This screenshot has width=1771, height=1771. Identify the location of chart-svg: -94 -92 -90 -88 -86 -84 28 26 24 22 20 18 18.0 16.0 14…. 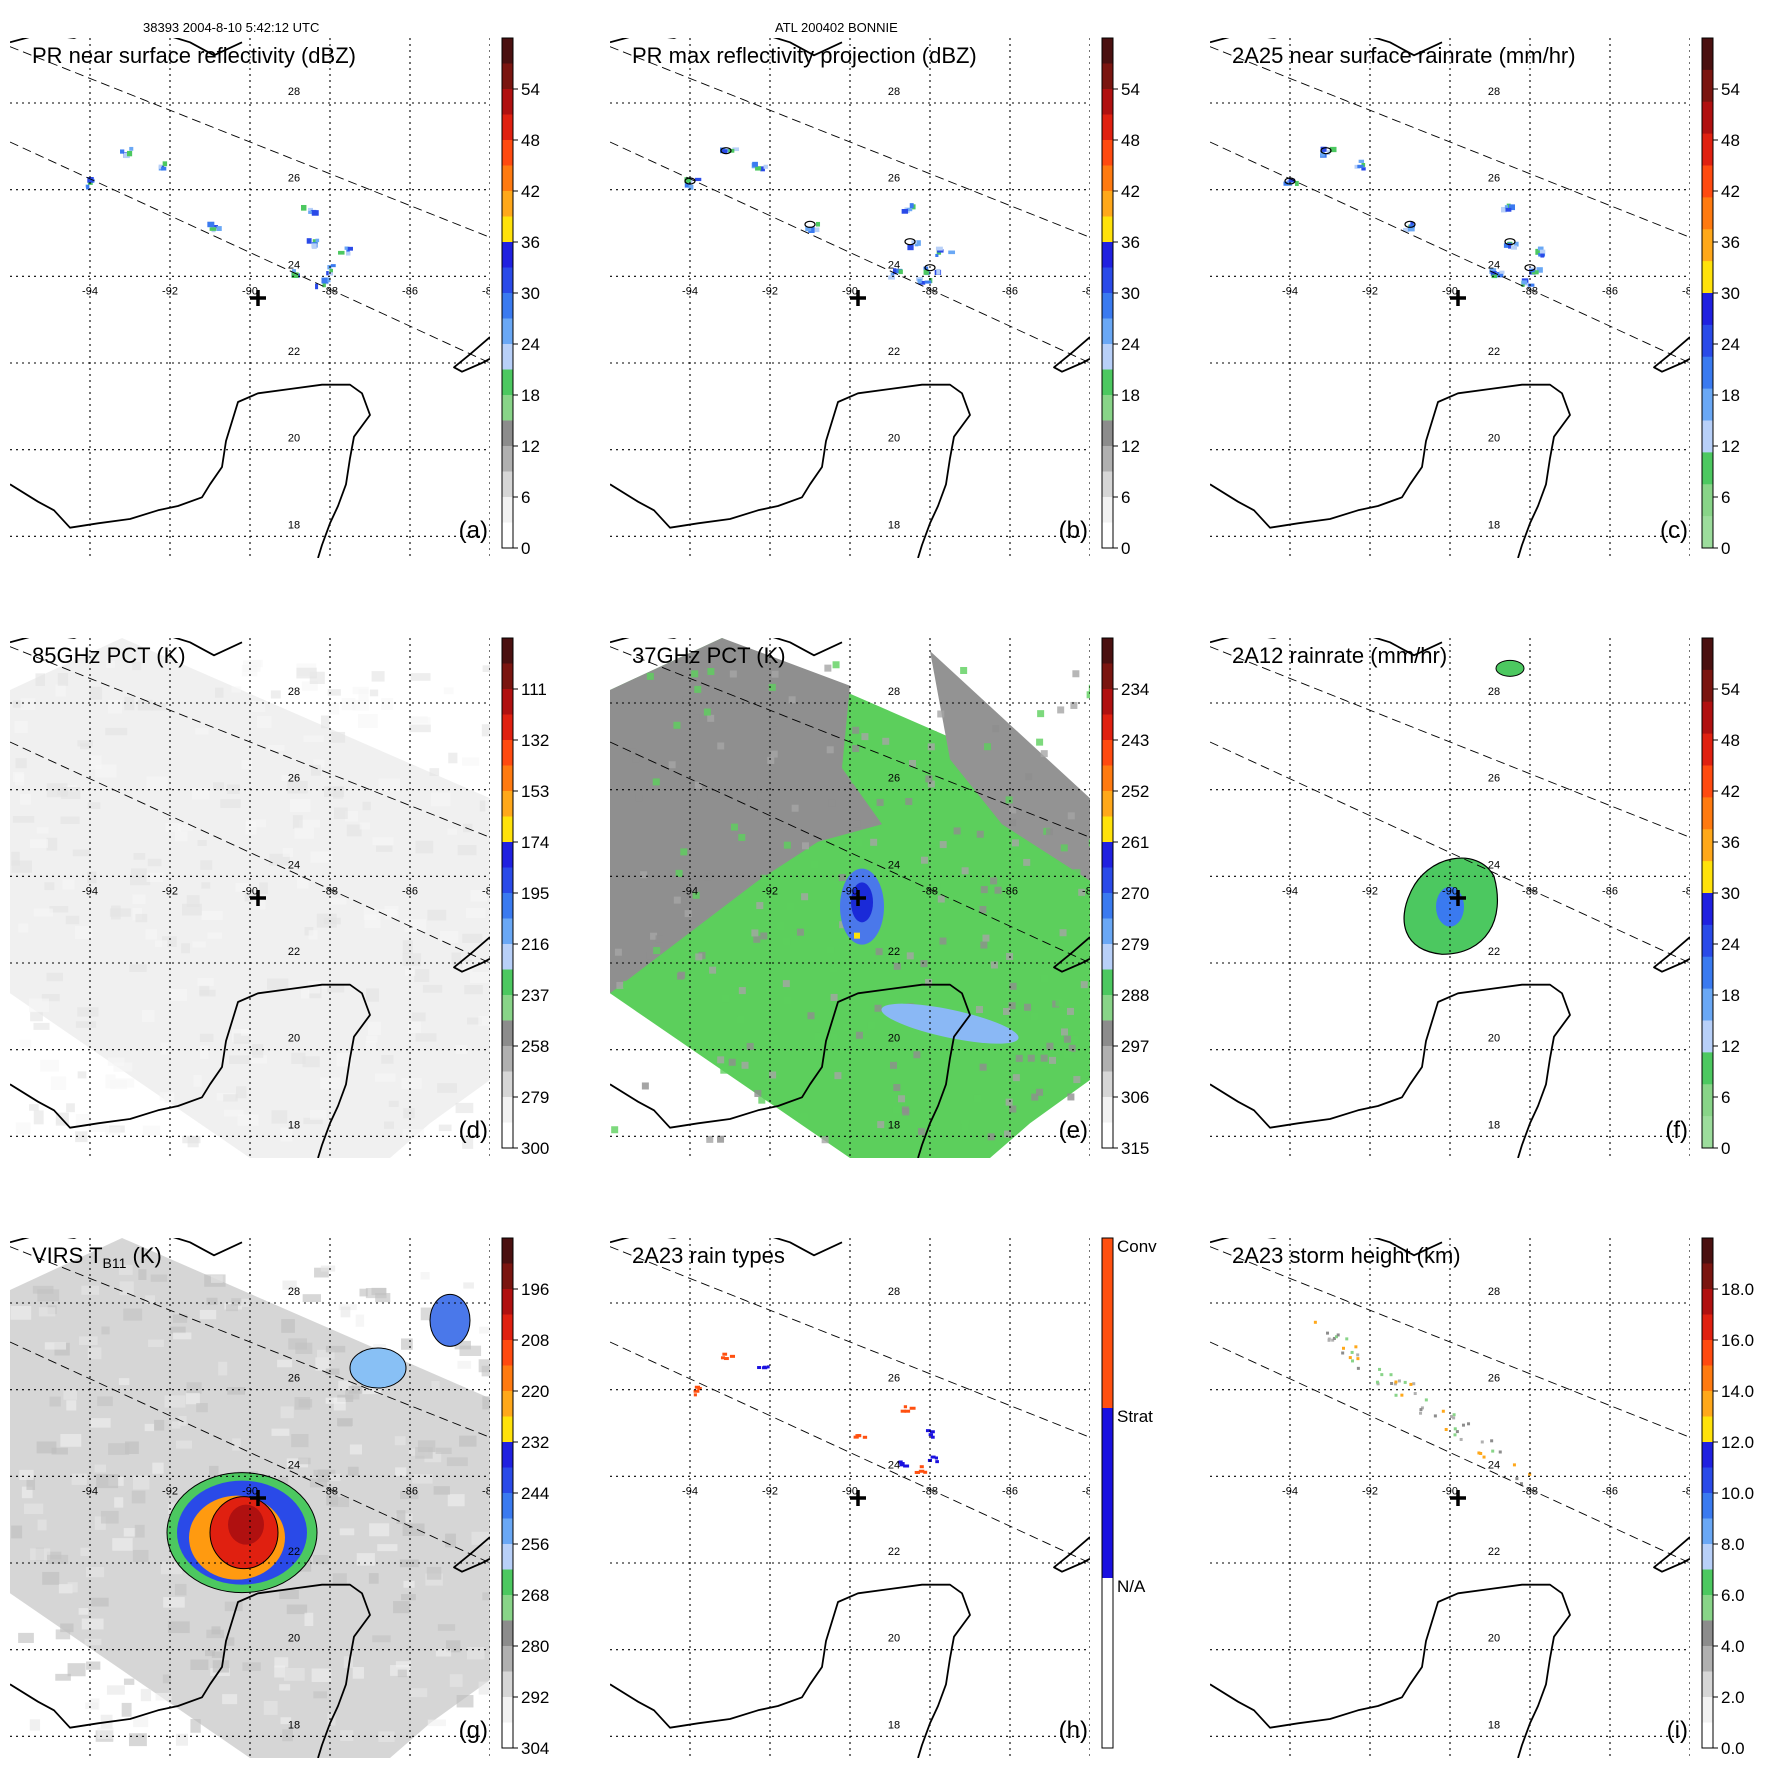
(1482, 1497).